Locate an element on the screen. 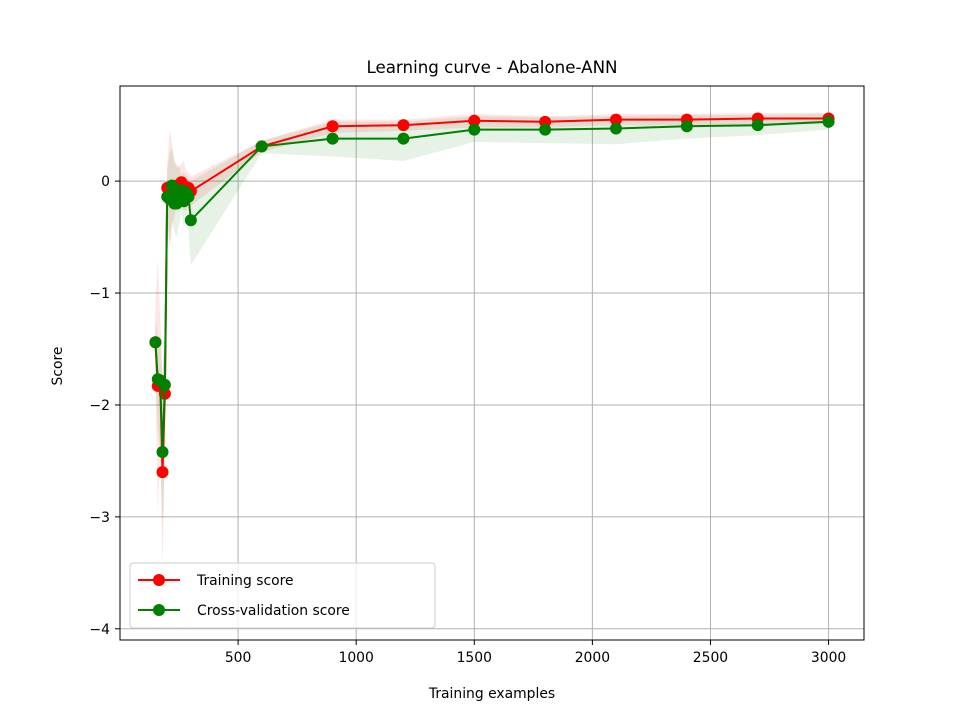 This screenshot has width=960, height=720. legend-label-1: Cross-validation score is located at coordinates (273, 611).